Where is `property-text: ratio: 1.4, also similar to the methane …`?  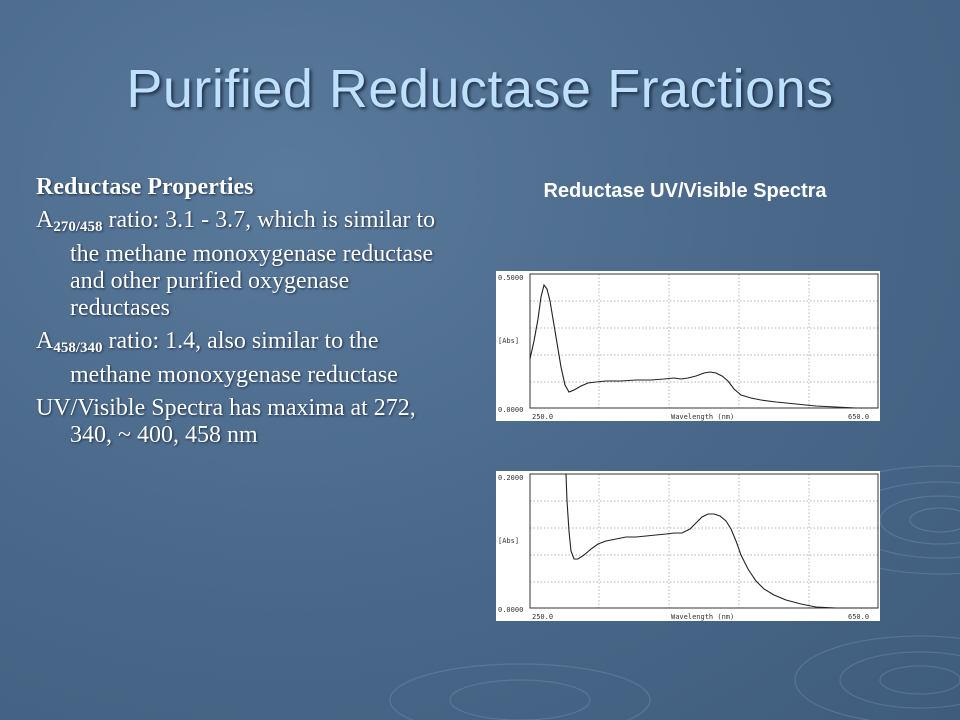 property-text: ratio: 1.4, also similar to the methane … is located at coordinates (234, 358).